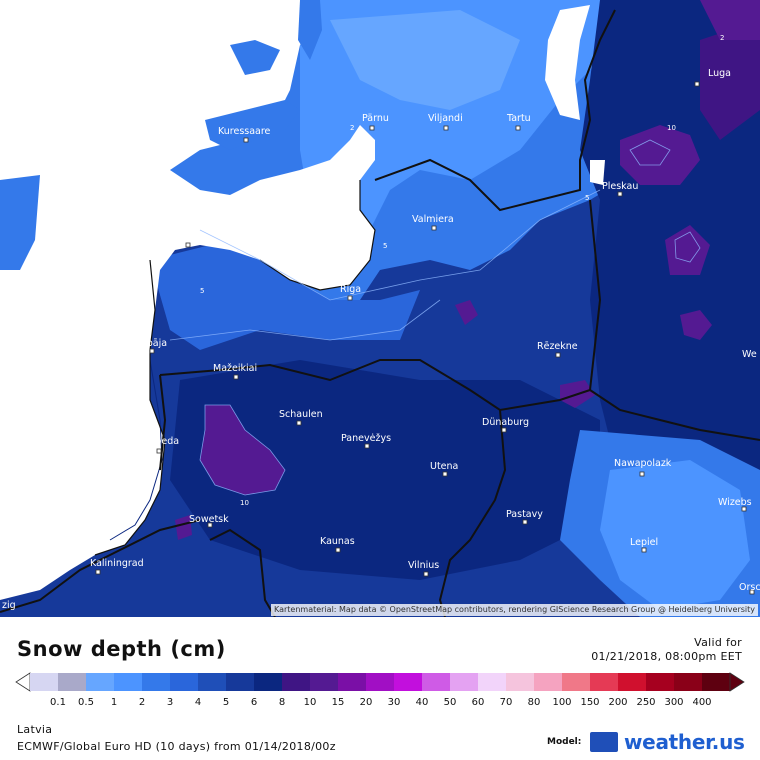  I want to click on city-label-lepiel: Lepiel, so click(644, 542).